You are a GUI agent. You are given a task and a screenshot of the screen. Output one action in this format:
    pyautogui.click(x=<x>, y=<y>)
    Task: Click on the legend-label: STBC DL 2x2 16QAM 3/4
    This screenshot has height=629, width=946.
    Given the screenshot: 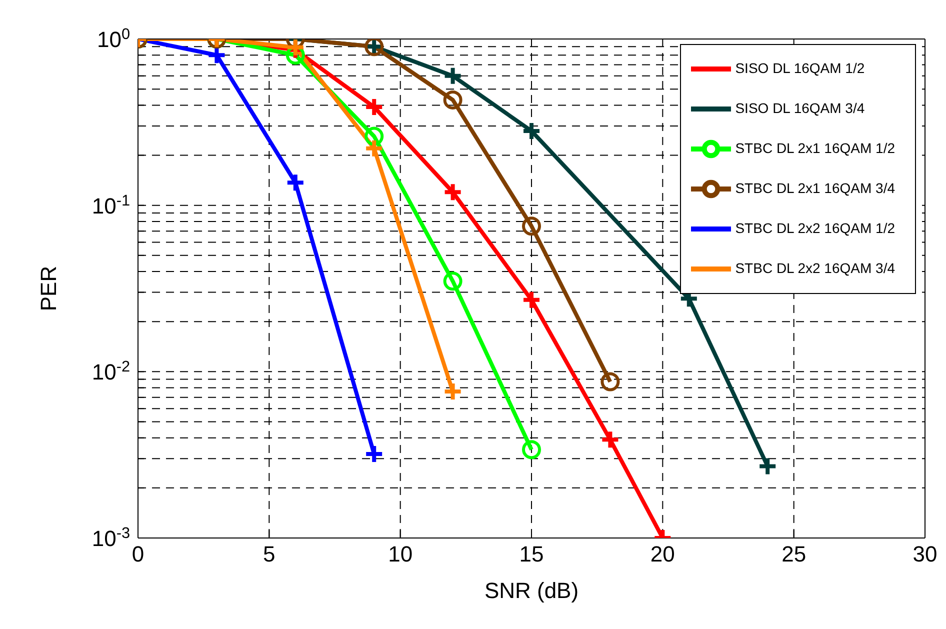 What is the action you would take?
    pyautogui.click(x=815, y=268)
    